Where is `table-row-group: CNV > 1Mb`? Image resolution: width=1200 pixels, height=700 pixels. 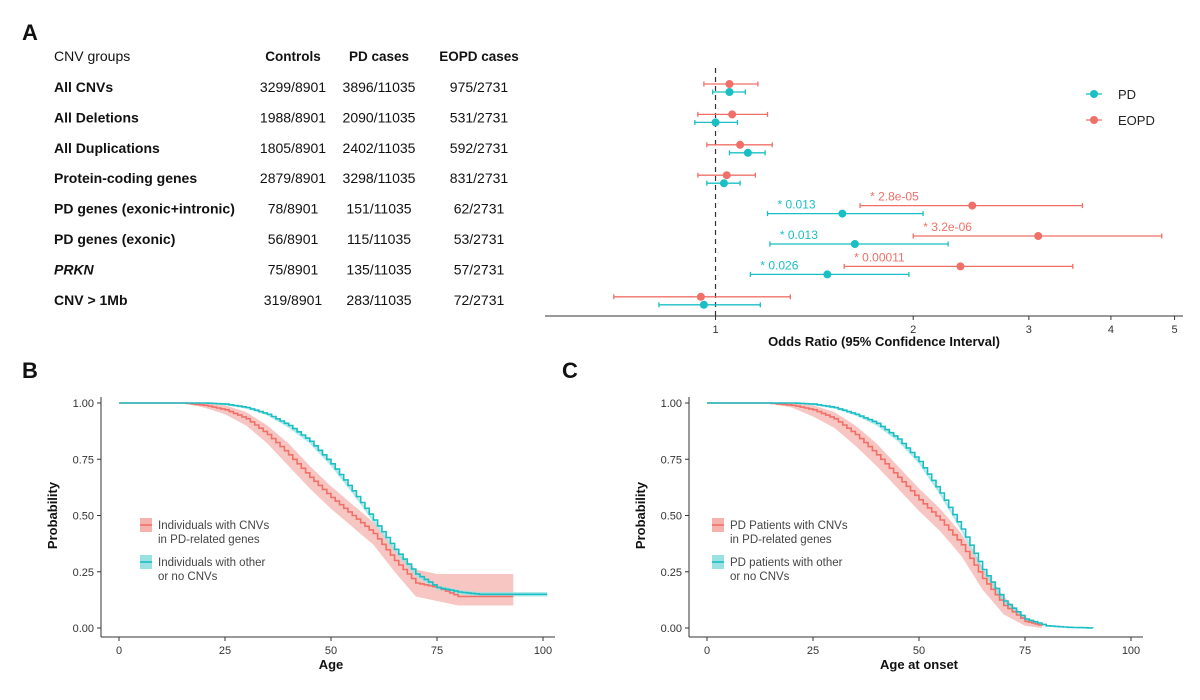 table-row-group: CNV > 1Mb is located at coordinates (91, 300).